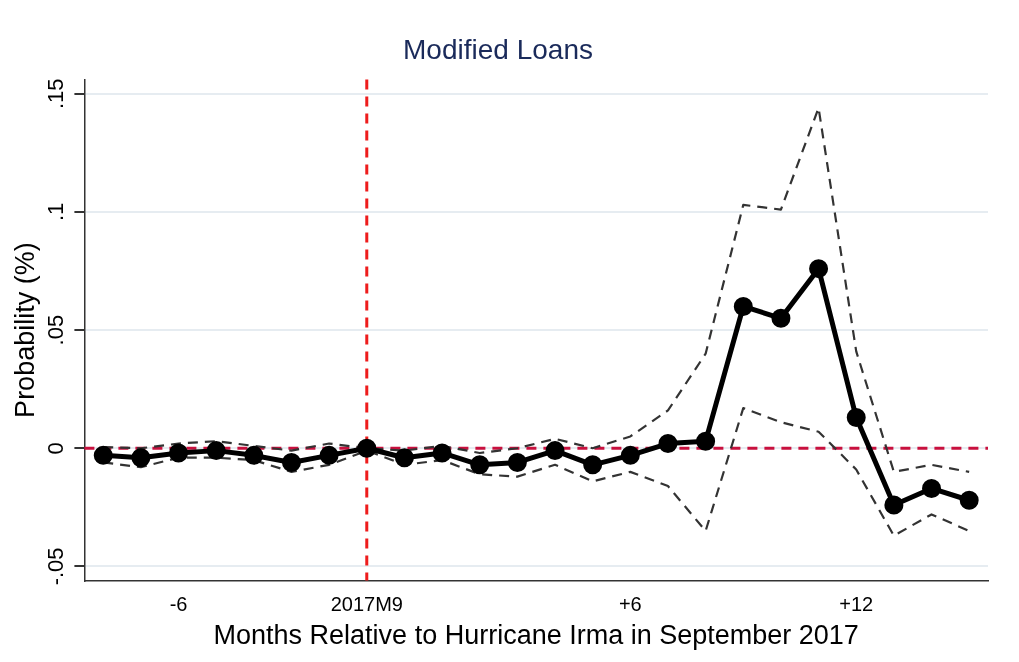  What do you see at coordinates (56, 566) in the screenshot?
I see `y-tick-label: -.05` at bounding box center [56, 566].